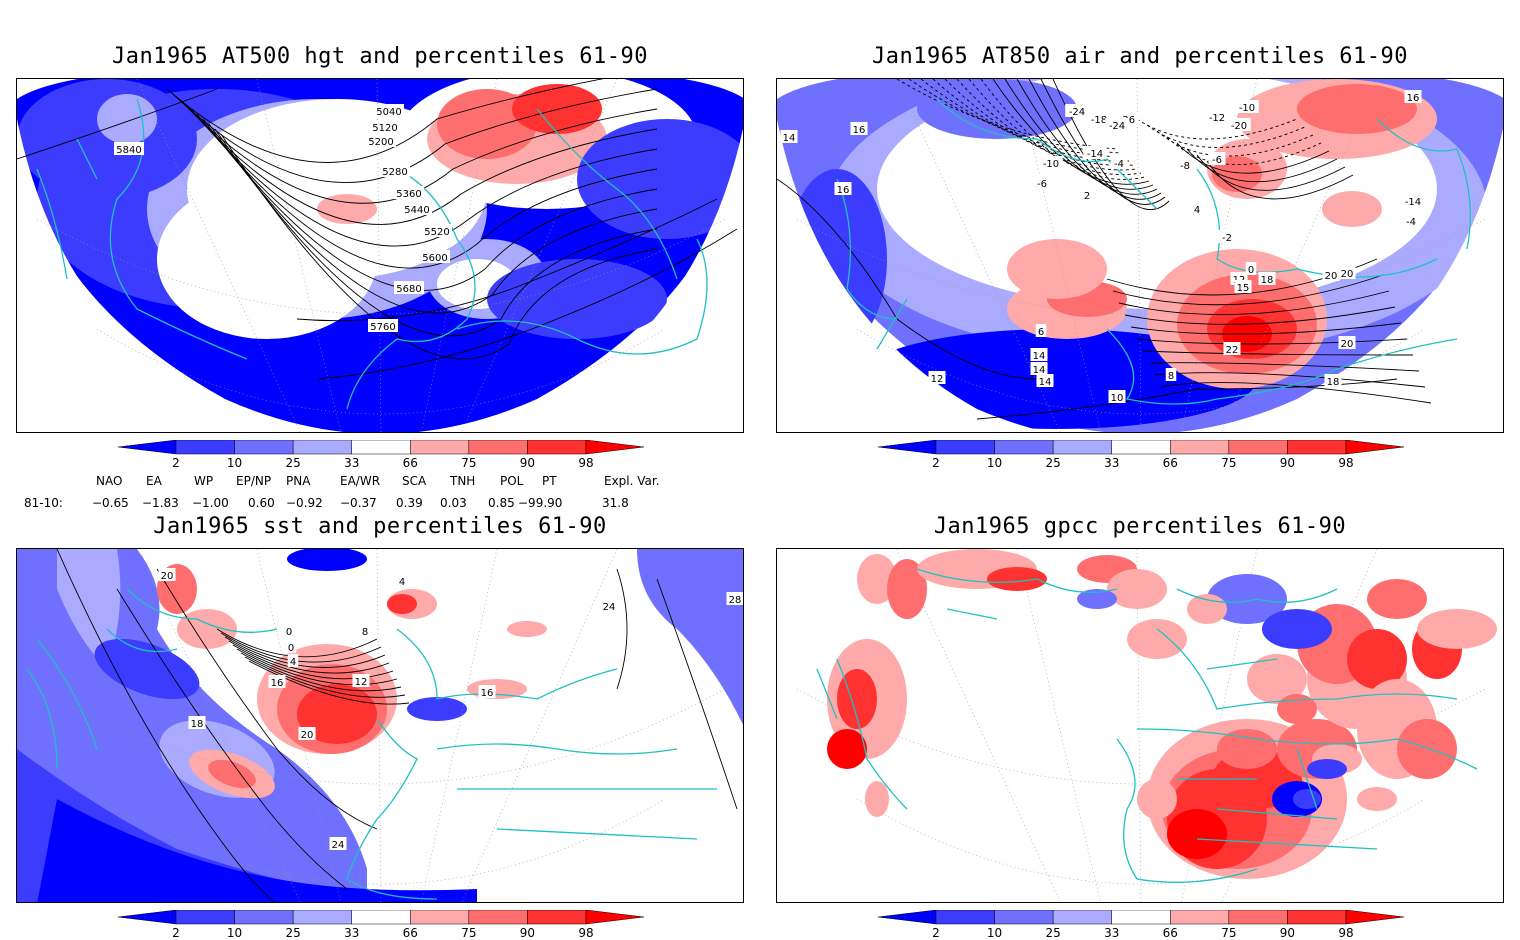 This screenshot has width=1520, height=940. I want to click on colorbar-tick-label: 75, so click(469, 933).